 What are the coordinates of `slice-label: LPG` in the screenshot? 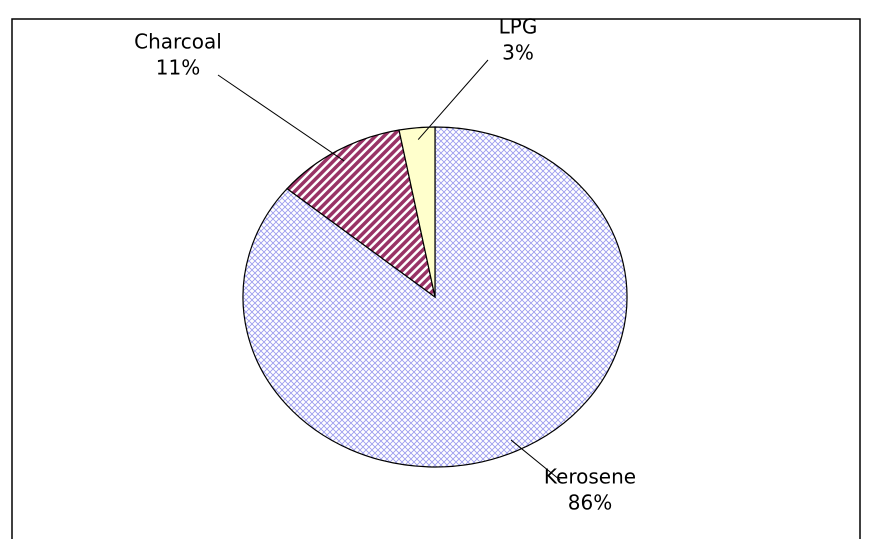 It's located at (518, 27).